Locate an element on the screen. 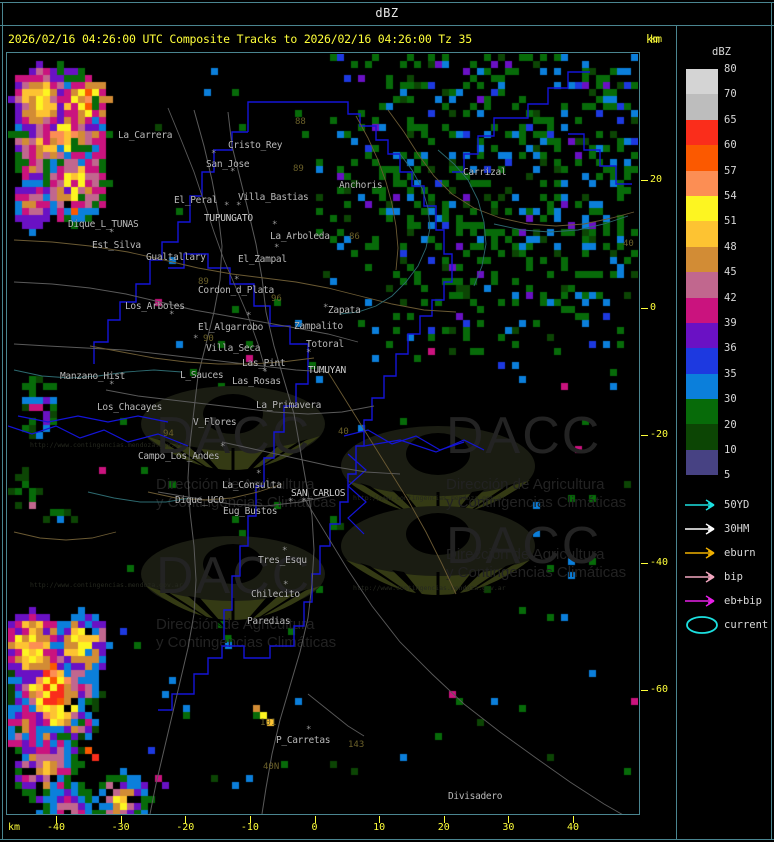 The height and width of the screenshot is (842, 774). x-axis-tick-label: -20 is located at coordinates (185, 827).